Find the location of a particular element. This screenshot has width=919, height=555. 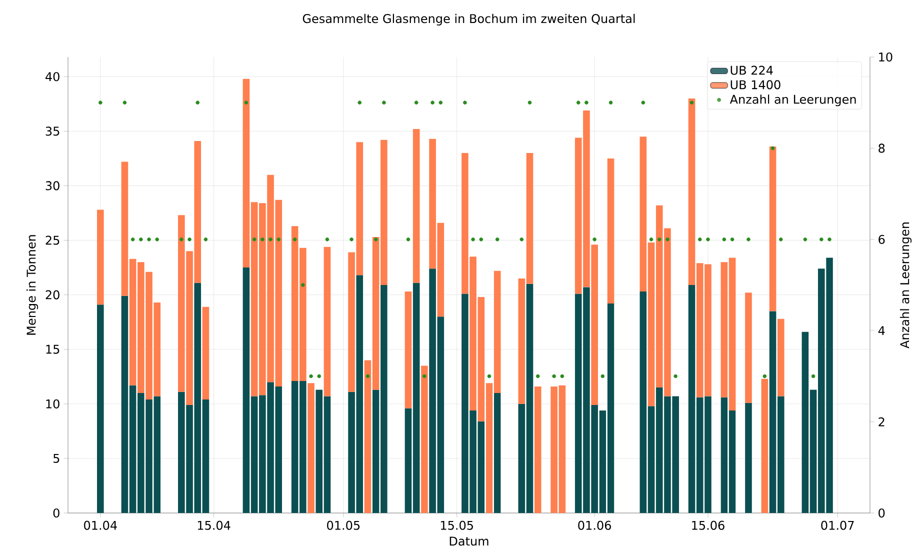

chart-title: Gesammelte Glasmenge in Bochum im zweiten Quartal is located at coordinates (468, 20).